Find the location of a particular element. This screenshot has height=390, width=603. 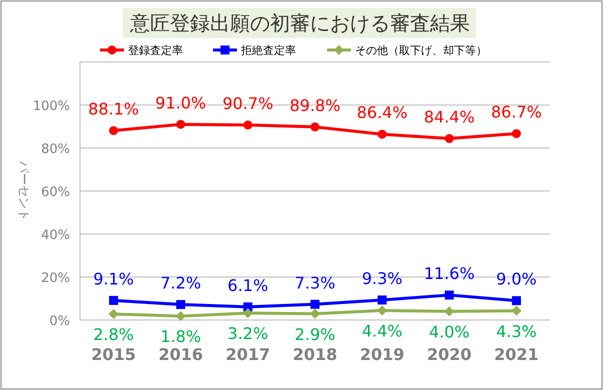

data-label: 9.3% is located at coordinates (382, 278).